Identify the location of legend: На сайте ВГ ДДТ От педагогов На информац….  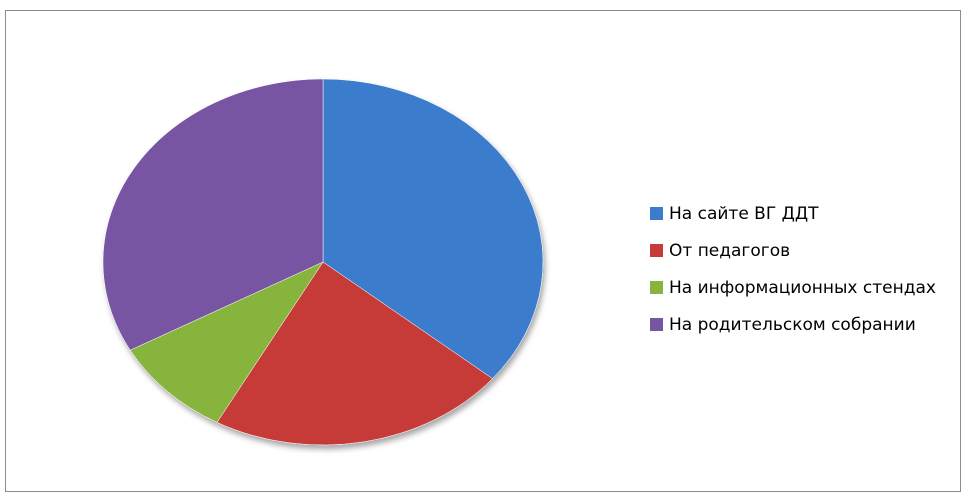
(793, 269).